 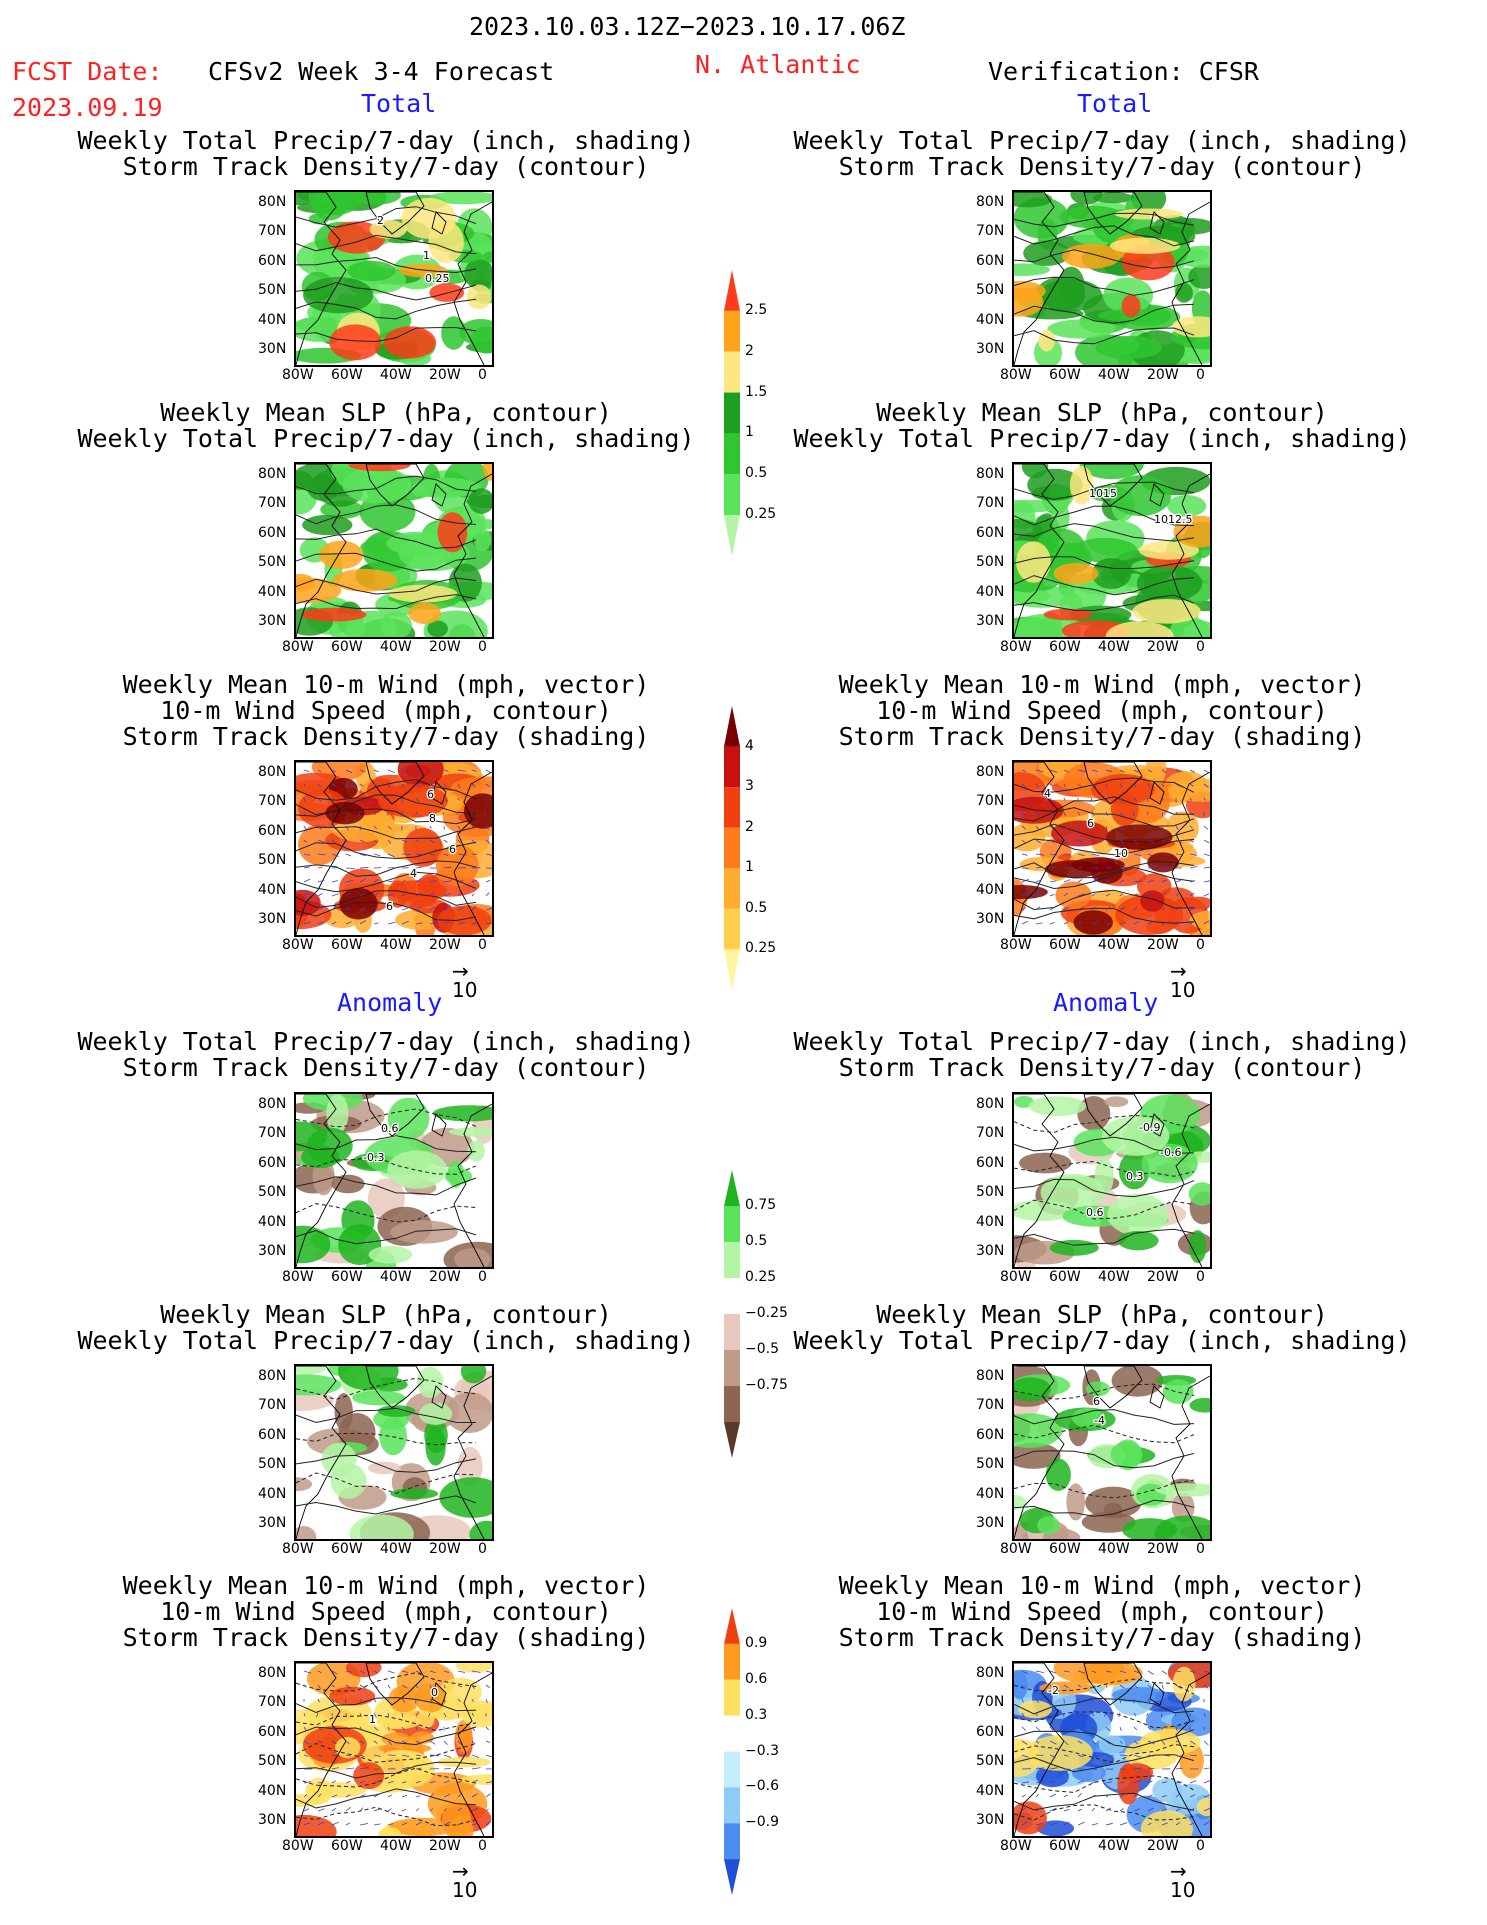 What do you see at coordinates (87, 107) in the screenshot?
I see `fcst-date-value: 2023.09.19` at bounding box center [87, 107].